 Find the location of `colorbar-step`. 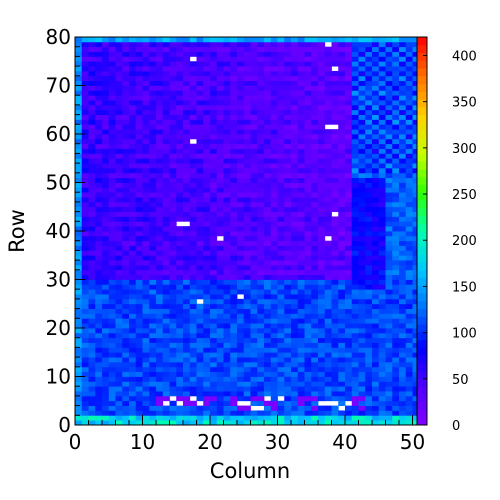

colorbar-step is located at coordinates (422, 421).